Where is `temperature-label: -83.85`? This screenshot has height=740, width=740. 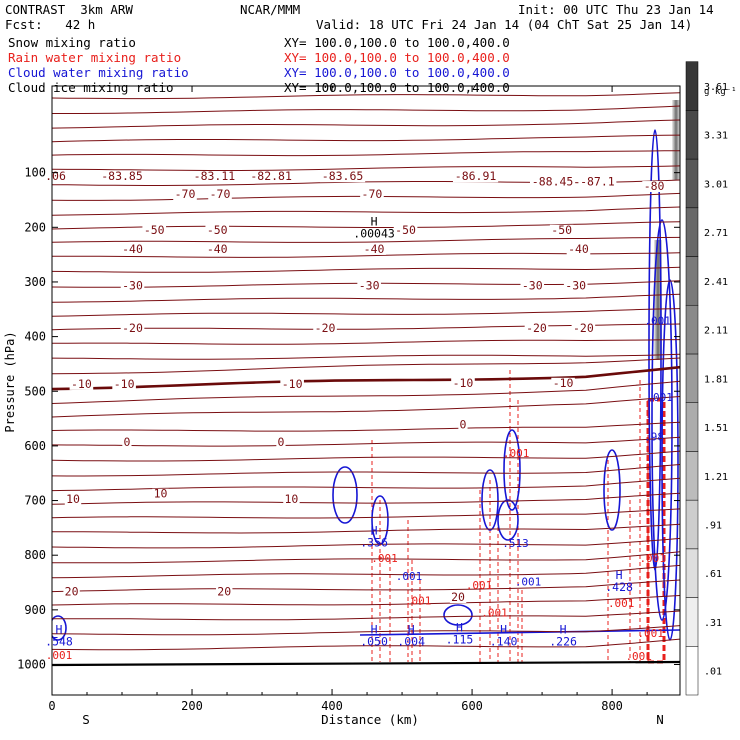
temperature-label: -83.85 is located at coordinates (122, 176).